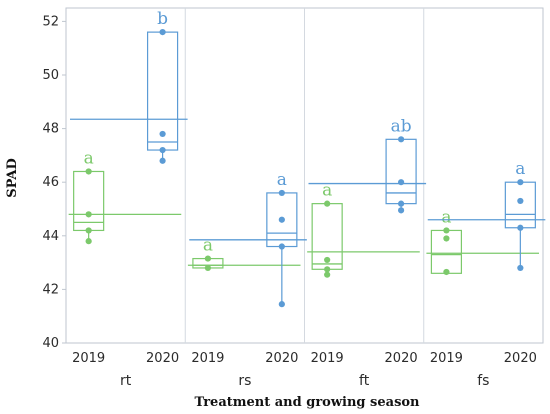  What do you see at coordinates (307, 402) in the screenshot?
I see `x-axis-label: Treatment and growing season` at bounding box center [307, 402].